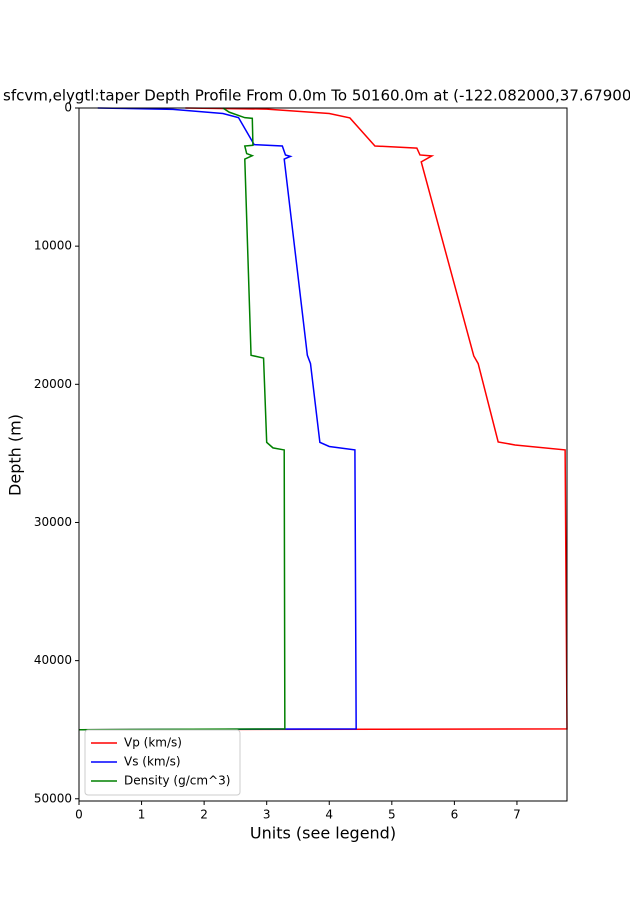 This screenshot has height=900, width=630. I want to click on y-tick-label: 0, so click(68, 108).